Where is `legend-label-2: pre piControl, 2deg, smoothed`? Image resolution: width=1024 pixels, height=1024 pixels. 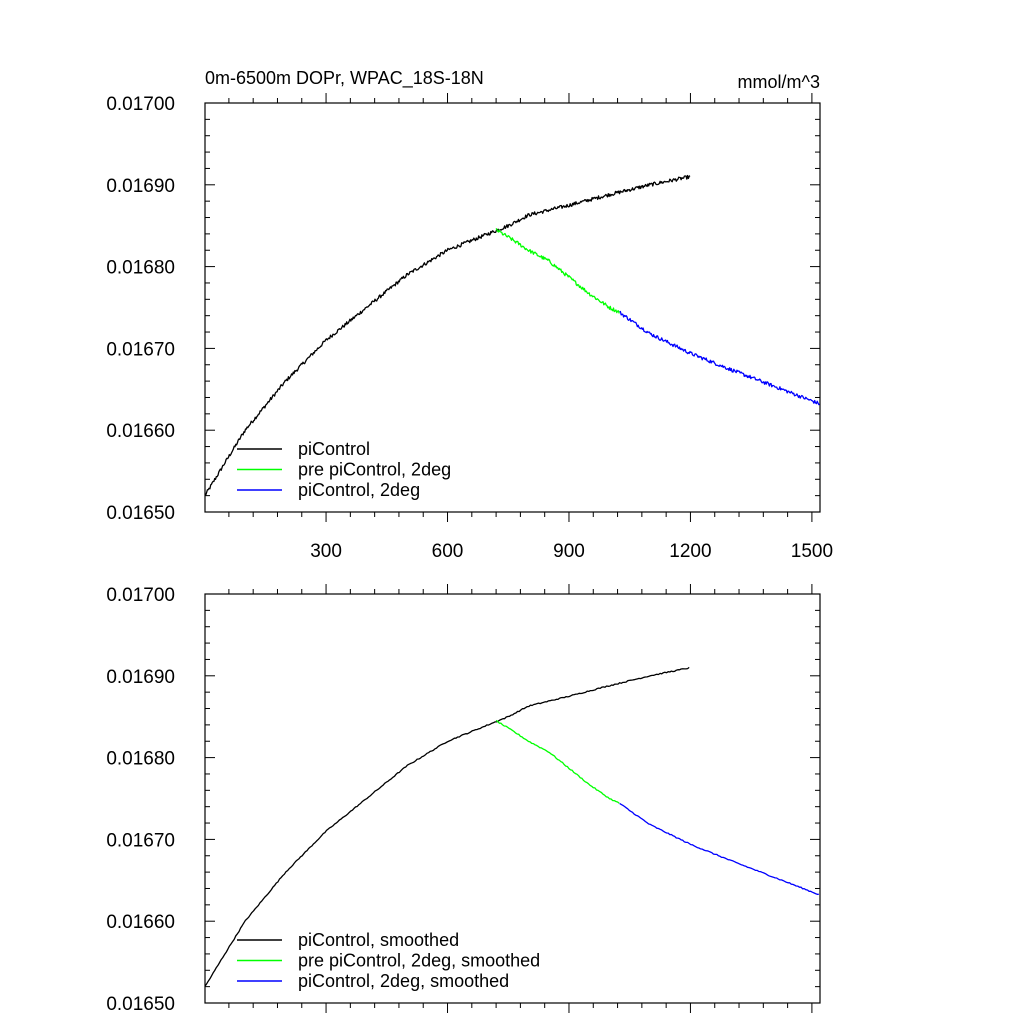
legend-label-2: pre piControl, 2deg, smoothed is located at coordinates (419, 961).